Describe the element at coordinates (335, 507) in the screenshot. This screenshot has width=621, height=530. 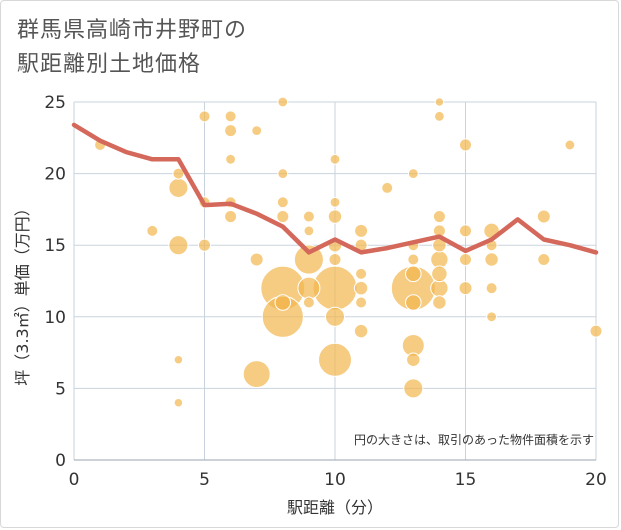
I see `x-axis-label: 駅距離（分）` at that location.